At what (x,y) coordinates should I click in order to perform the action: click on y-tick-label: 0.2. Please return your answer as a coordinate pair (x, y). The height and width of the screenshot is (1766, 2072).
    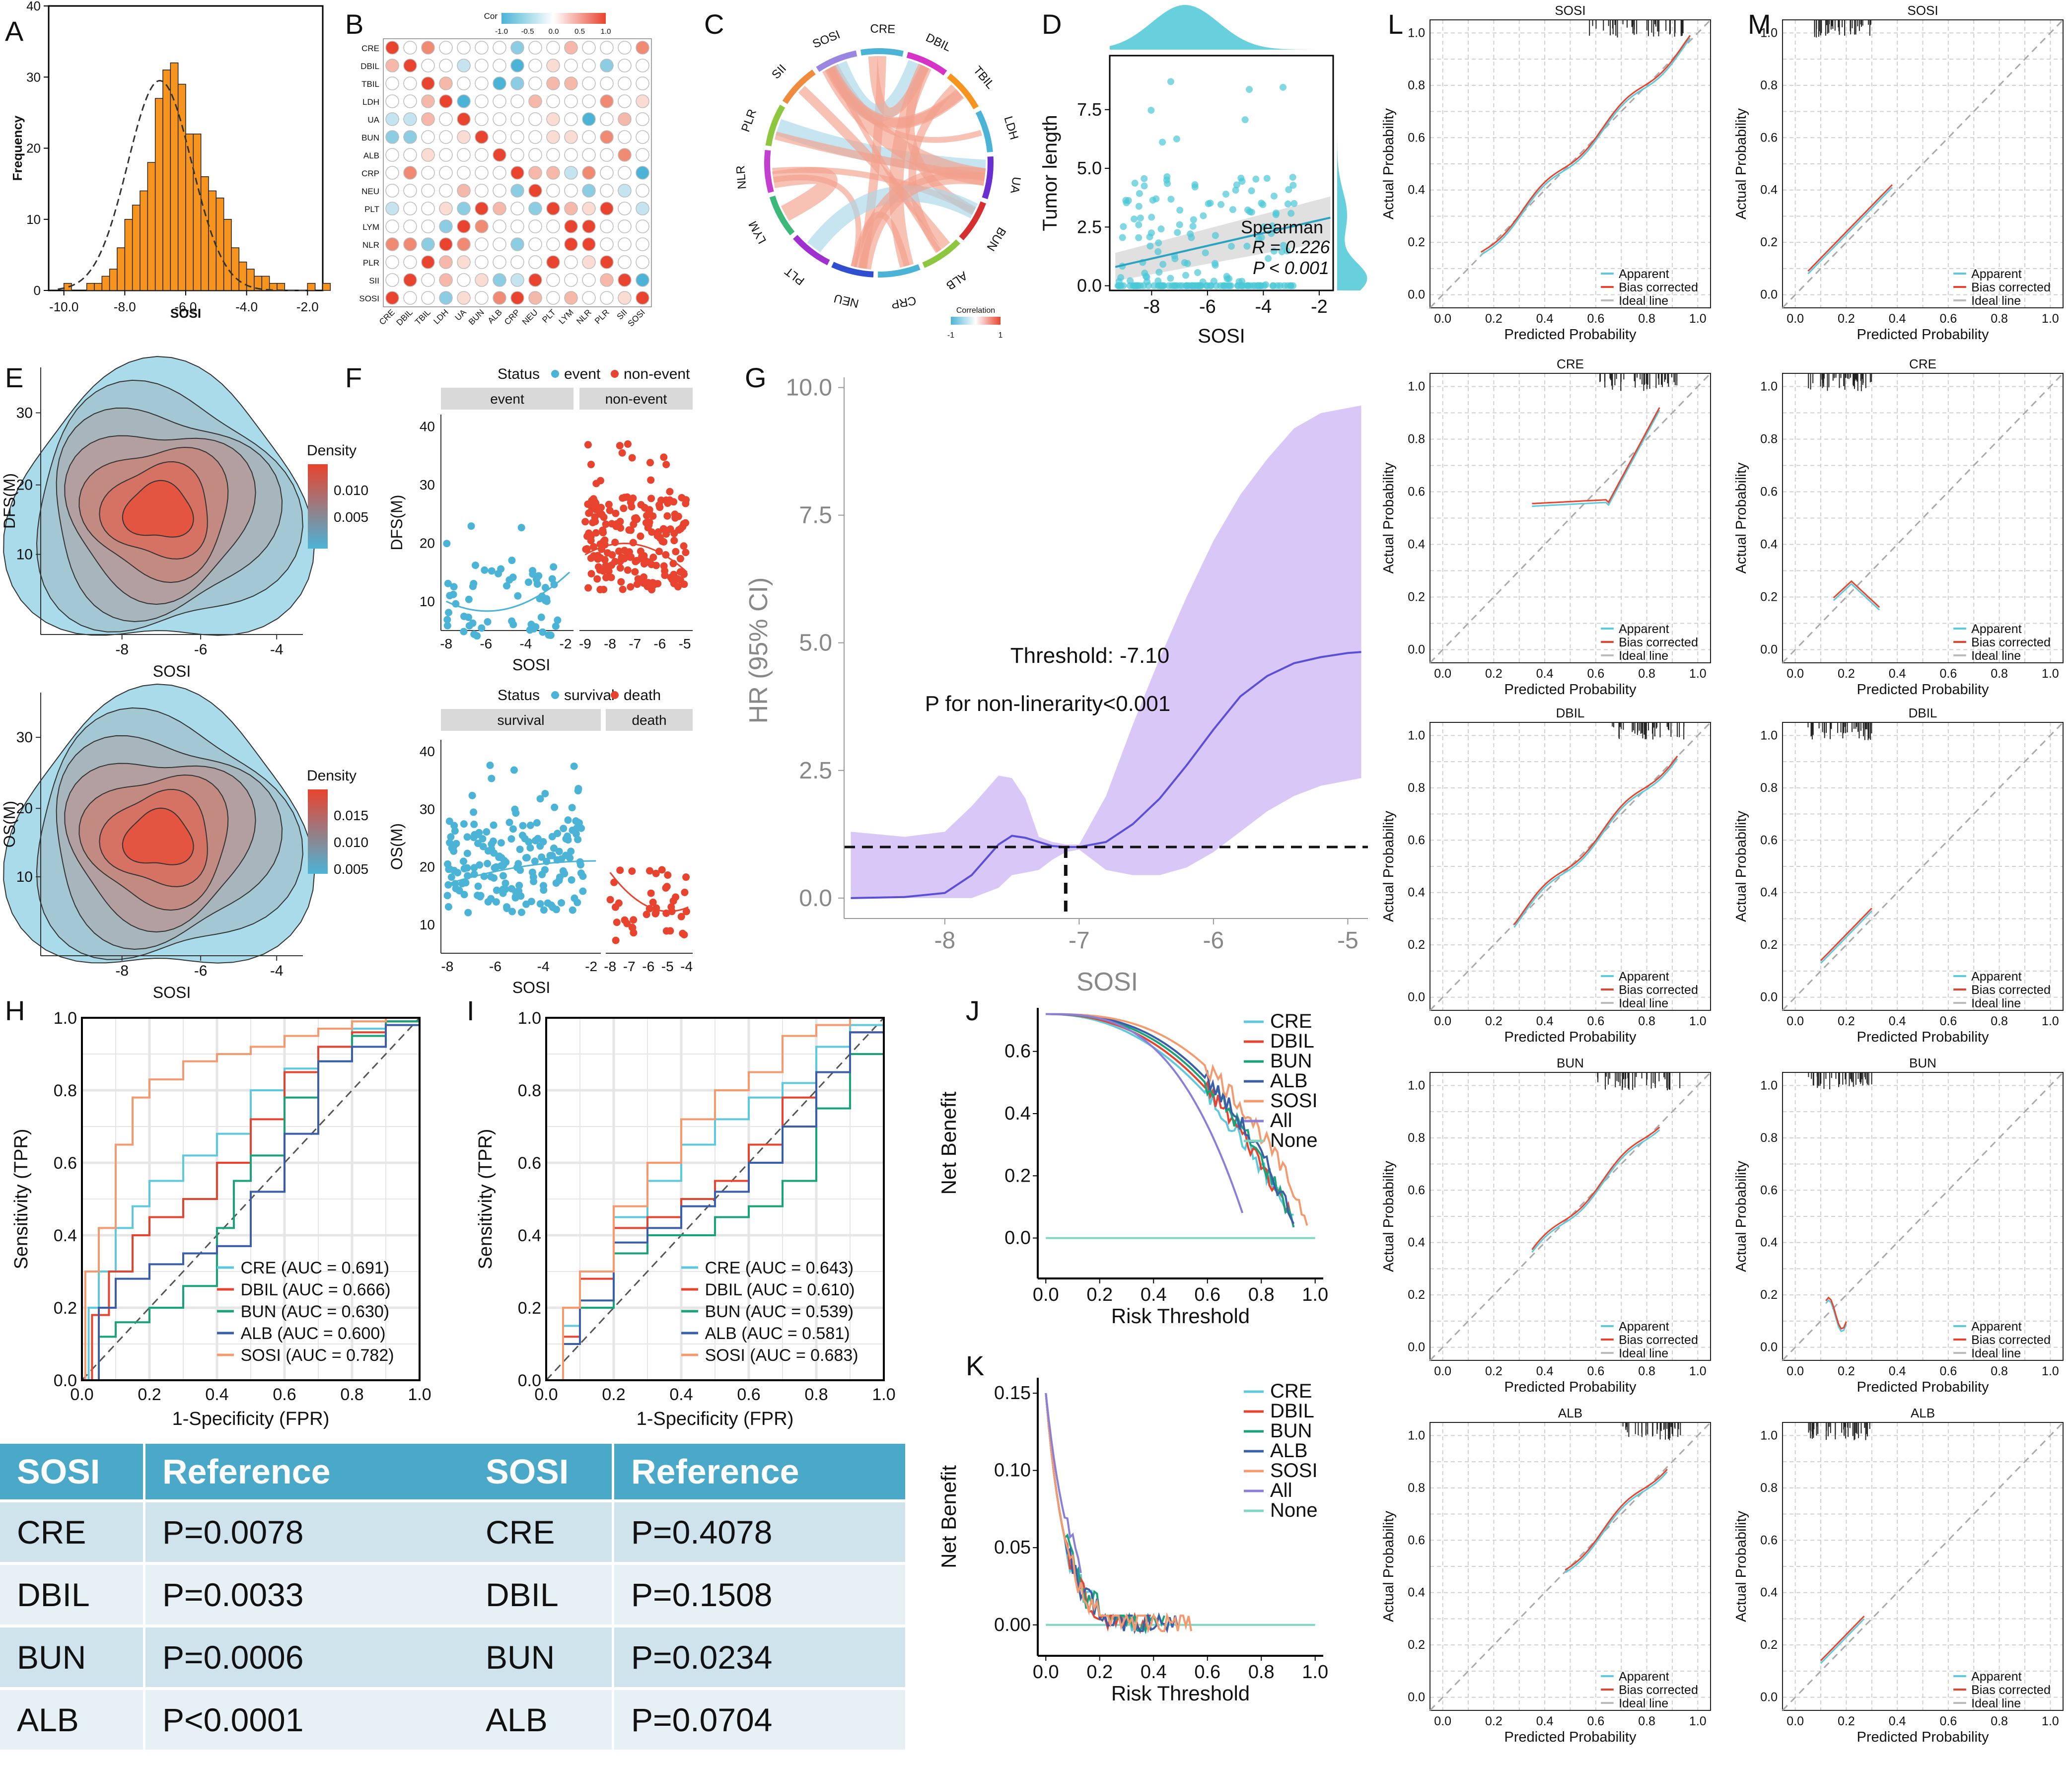
    Looking at the image, I should click on (1769, 1645).